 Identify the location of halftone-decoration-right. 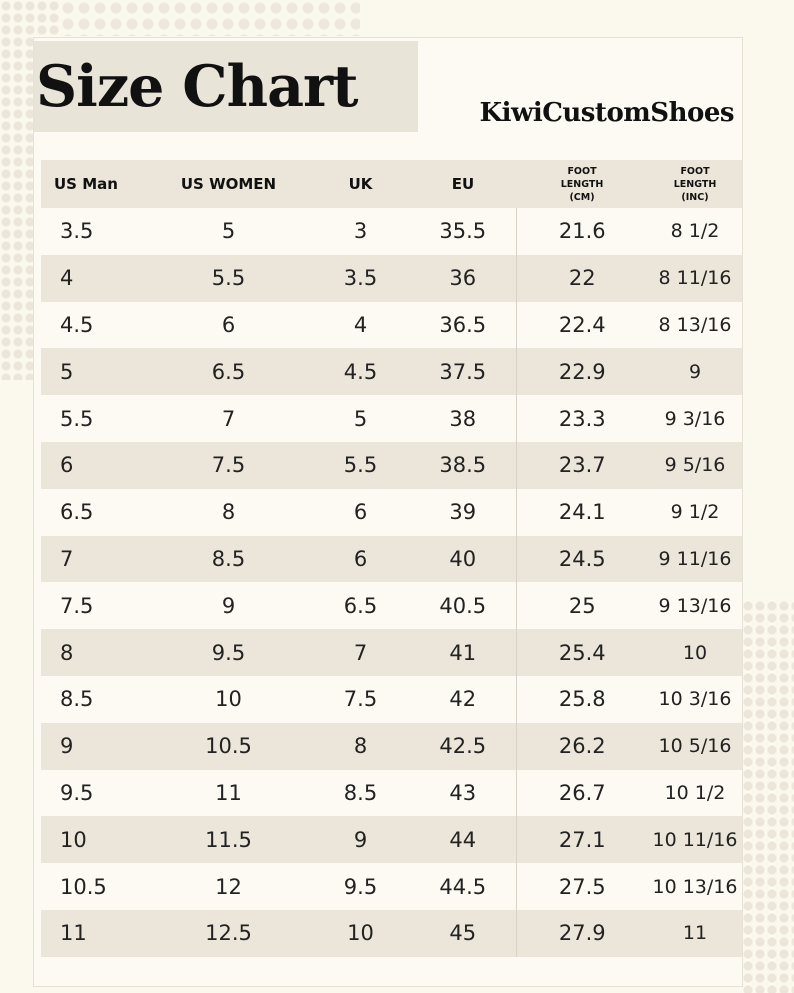
(768, 796).